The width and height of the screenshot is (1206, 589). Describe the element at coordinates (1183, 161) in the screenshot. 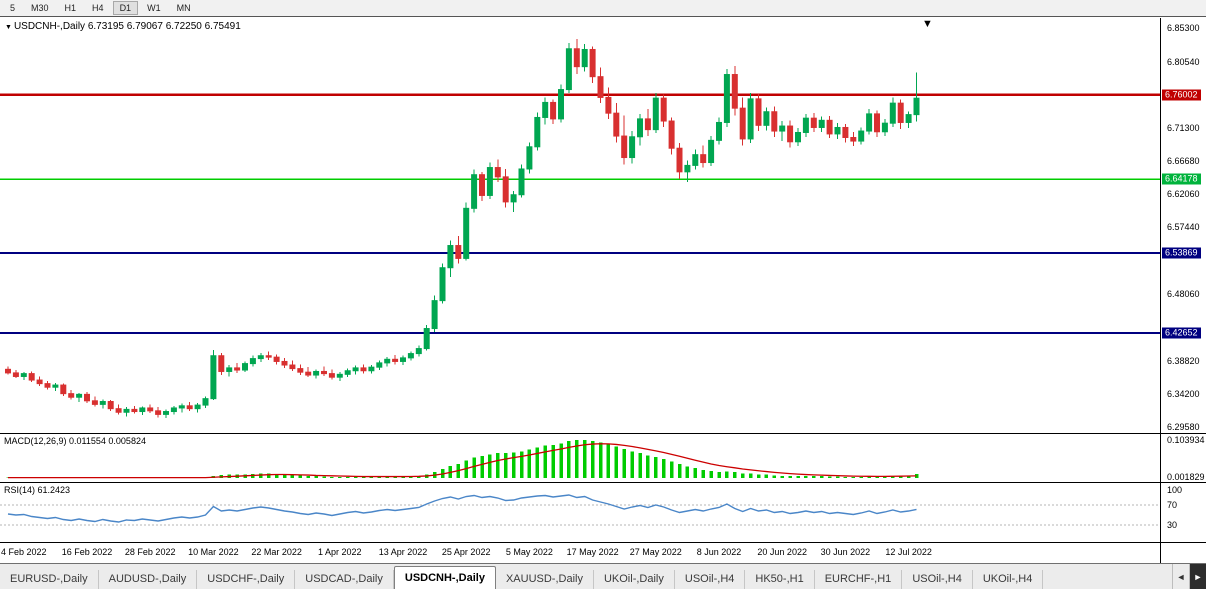

I see `price-axis-tick: 6.66680` at that location.